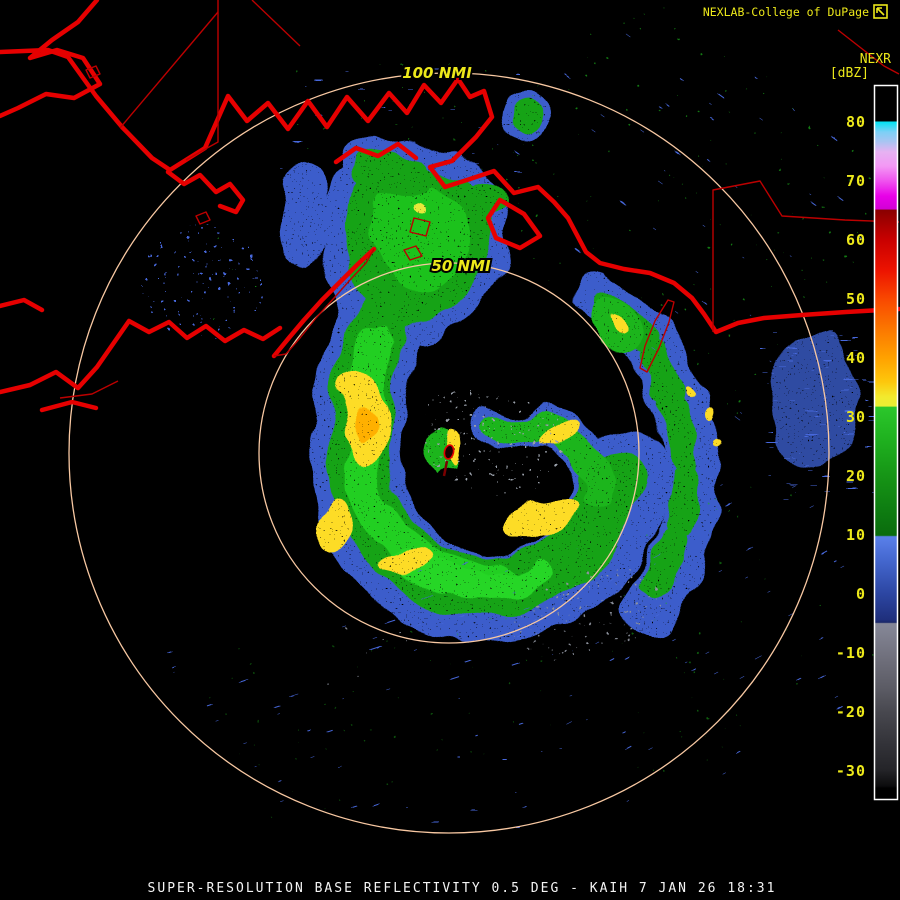 This screenshot has width=900, height=900. Describe the element at coordinates (856, 476) in the screenshot. I see `colorbar-tick: 20` at that location.